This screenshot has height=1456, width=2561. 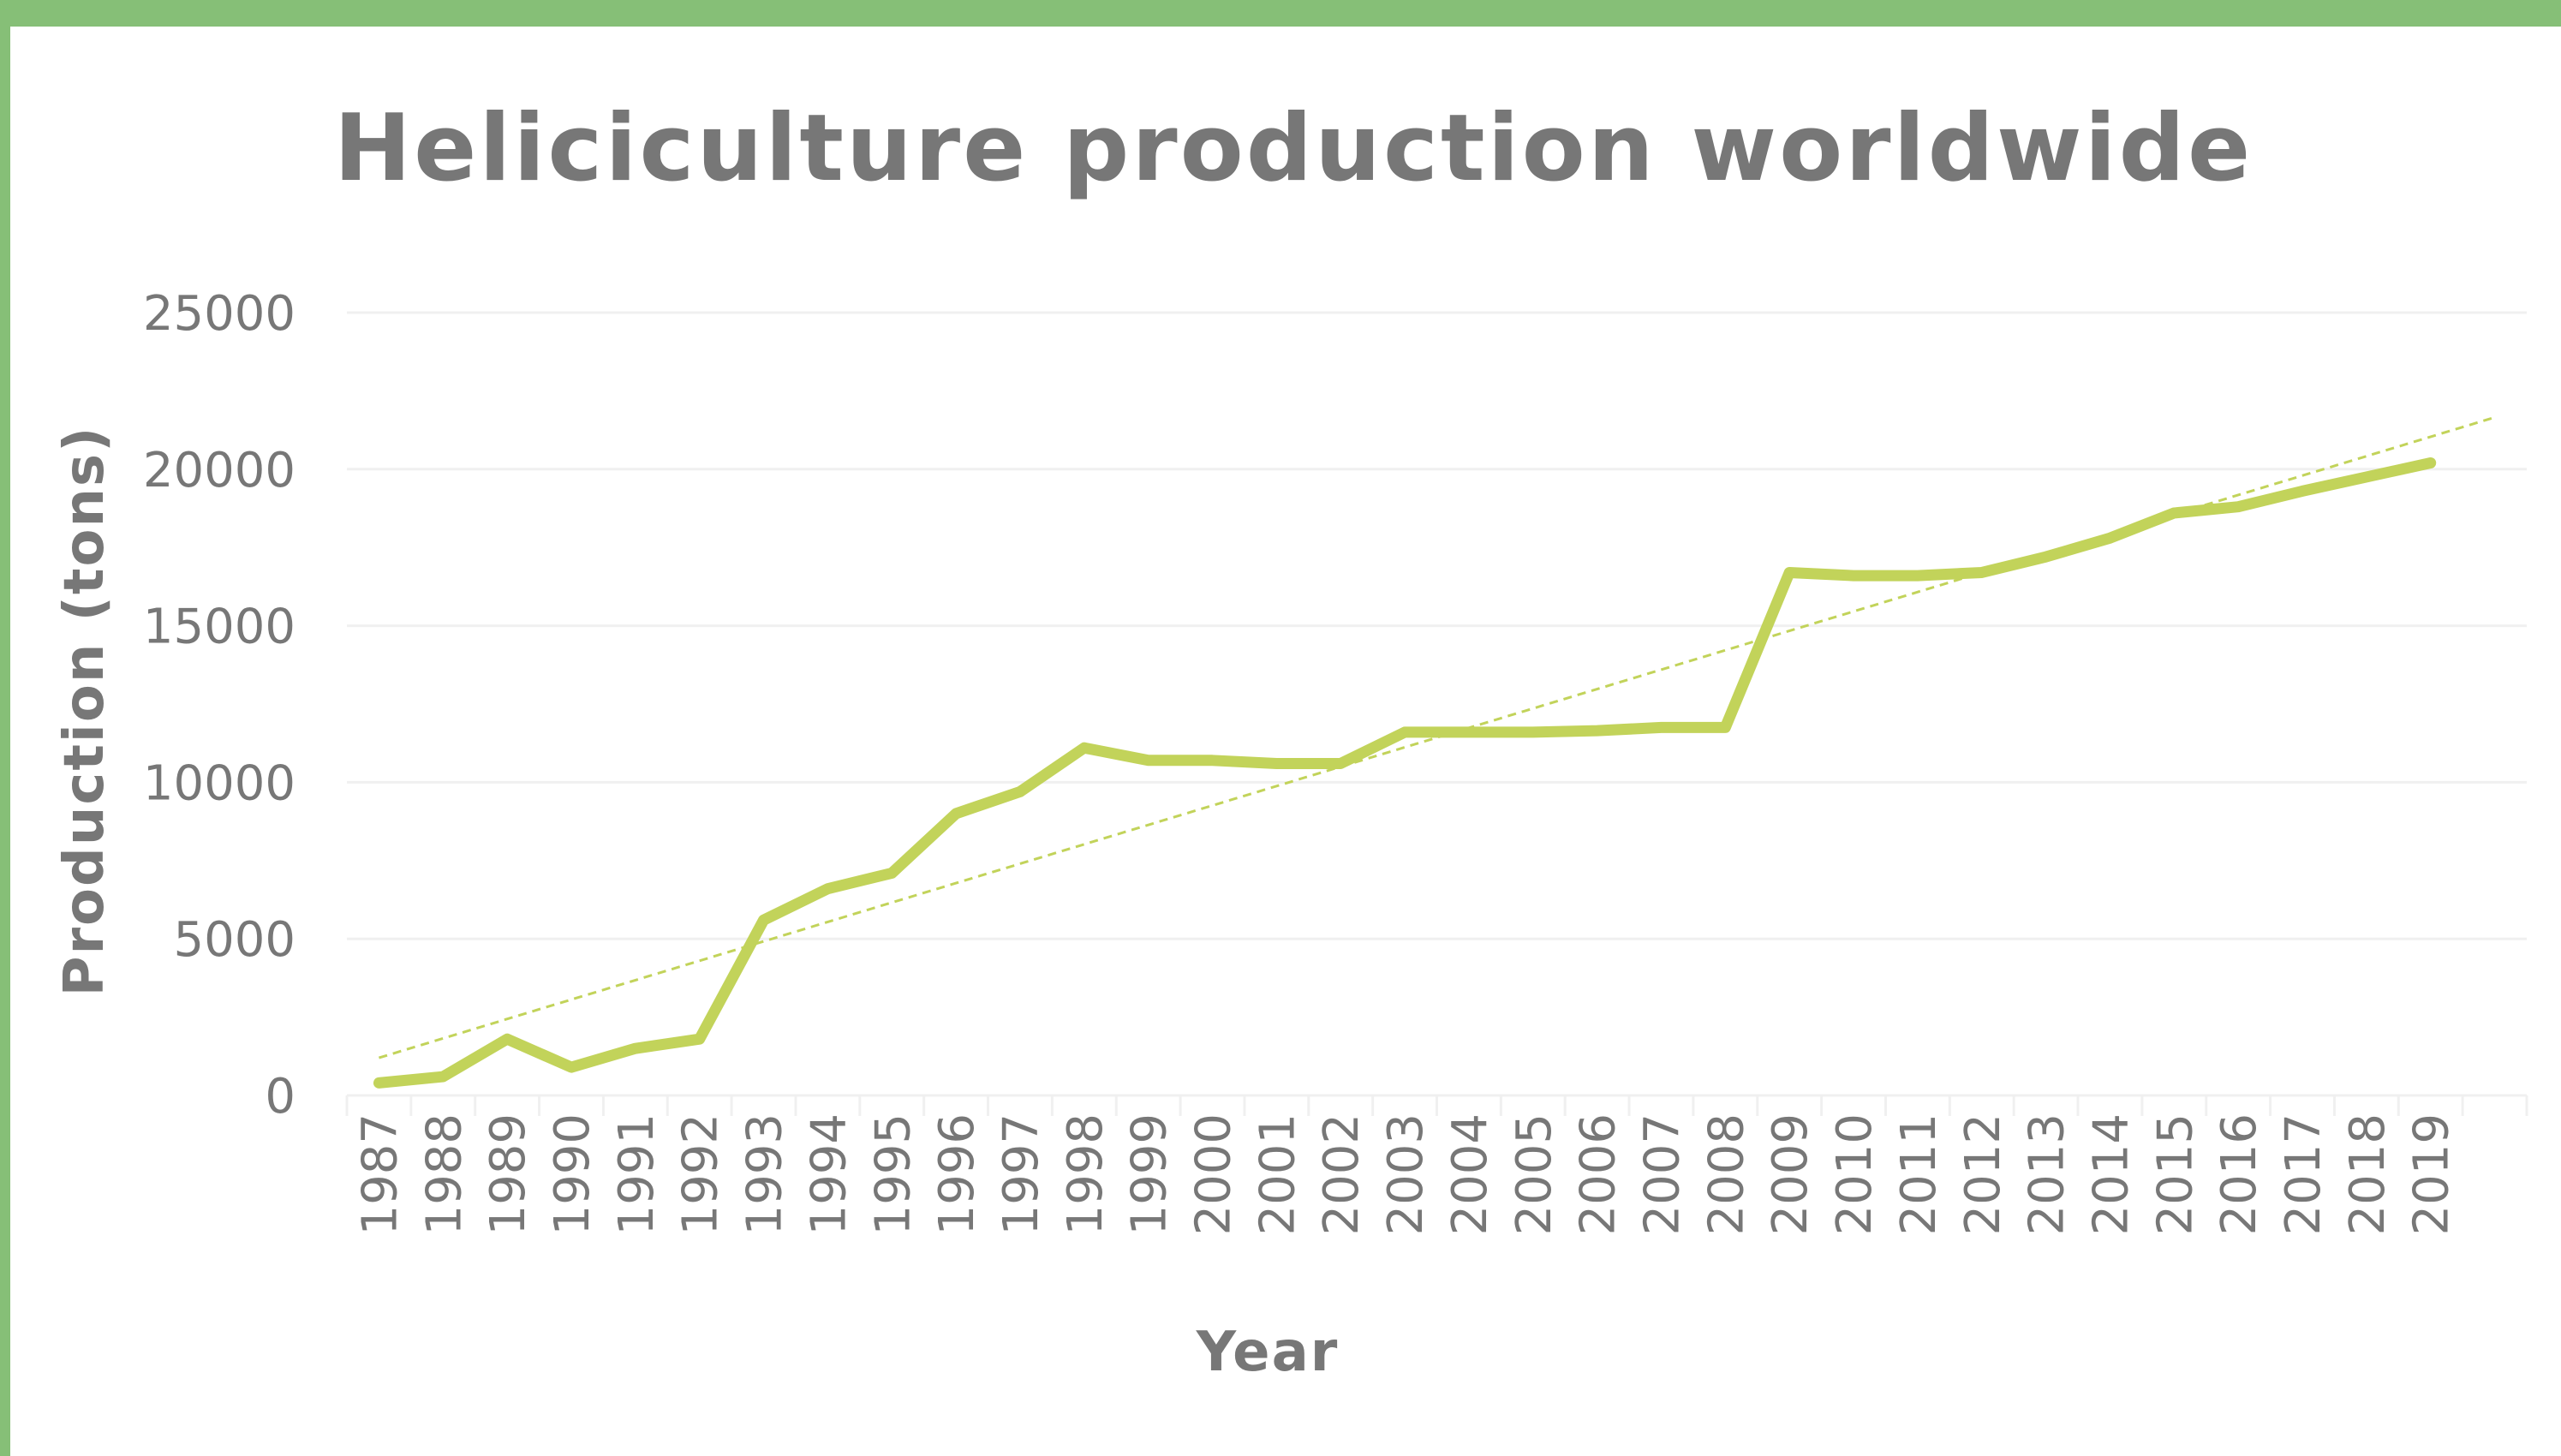 I want to click on x-tick-label-2014: 2014, so click(x=2111, y=1174).